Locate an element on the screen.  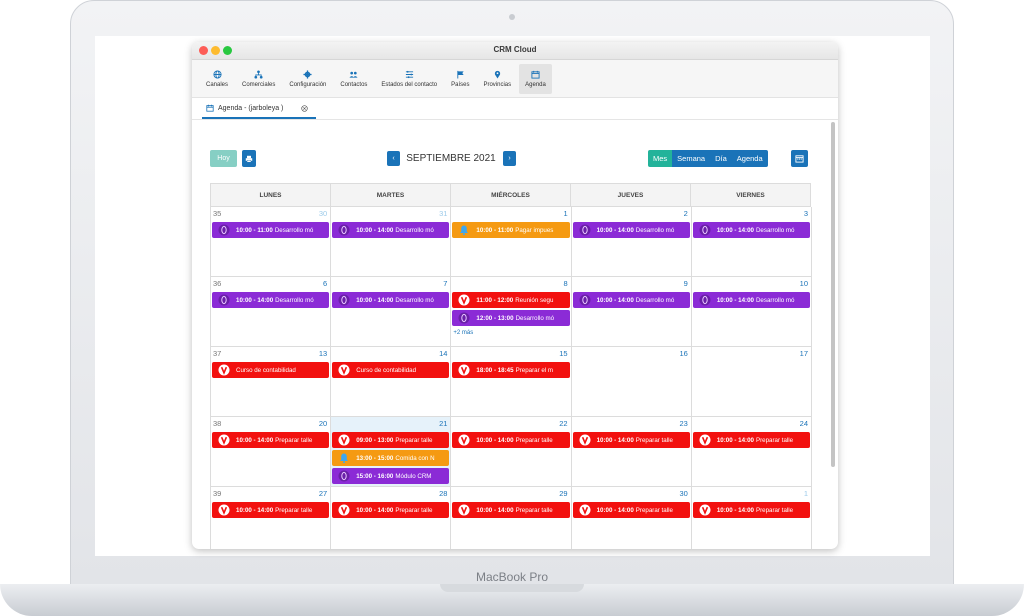
day-cell: 39 27 10:00 - 14:00 Preparar talle is located at coordinates (271, 518).